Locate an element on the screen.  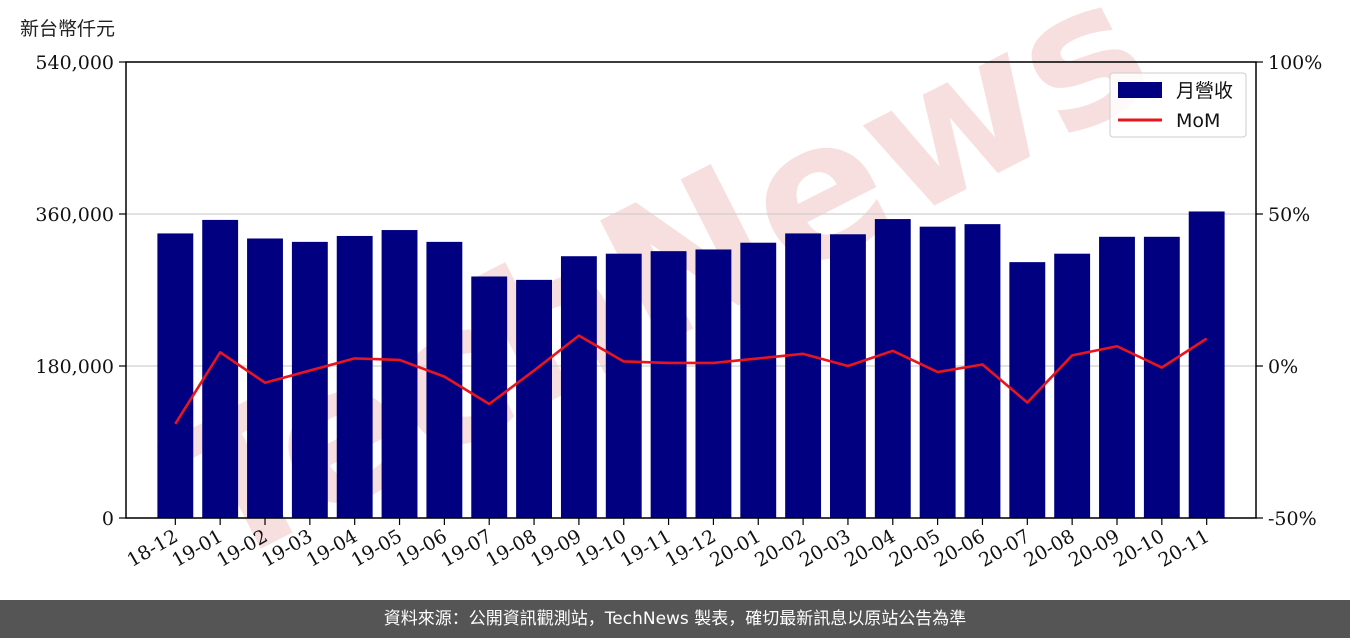
x-tick-label: 20-09 is located at coordinates (1094, 548).